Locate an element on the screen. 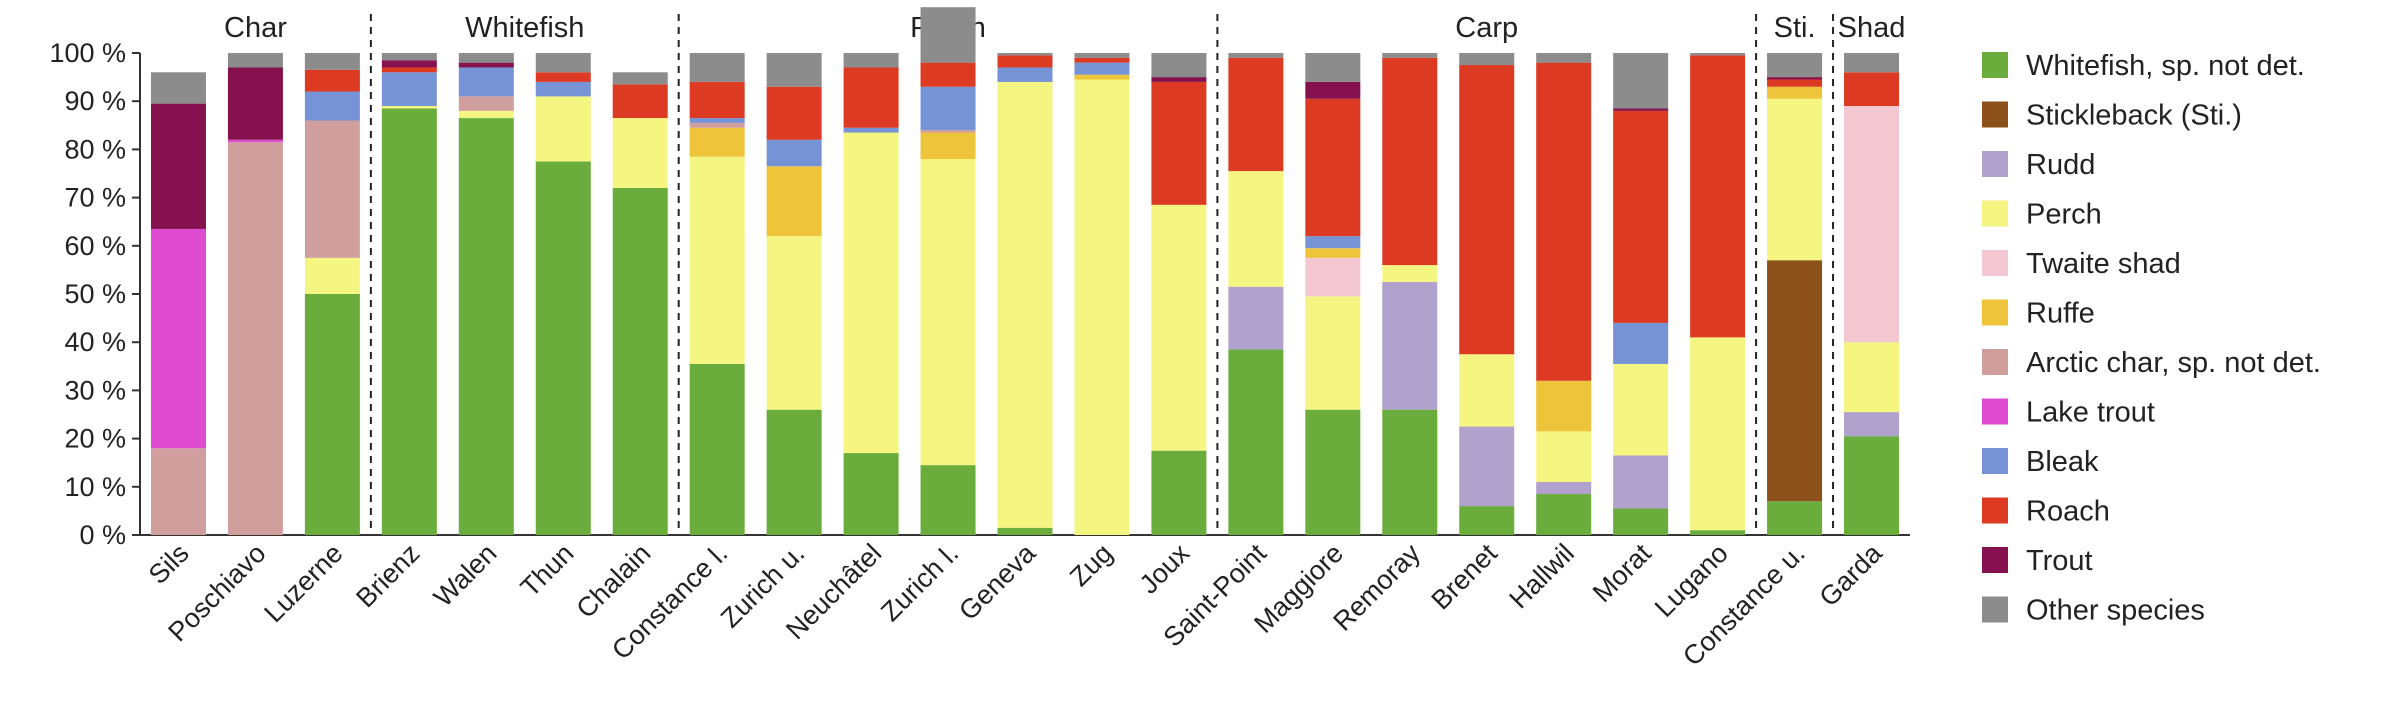 The height and width of the screenshot is (709, 2400). bar-segment-zurich-u-ruffe is located at coordinates (794, 201).